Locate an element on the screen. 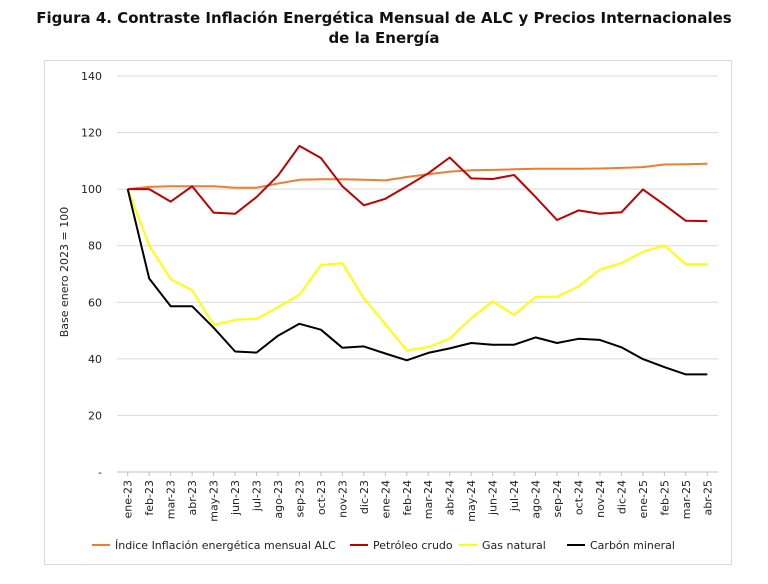 Image resolution: width=768 pixels, height=584 pixels. x-tick-label: feb-24 is located at coordinates (407, 498).